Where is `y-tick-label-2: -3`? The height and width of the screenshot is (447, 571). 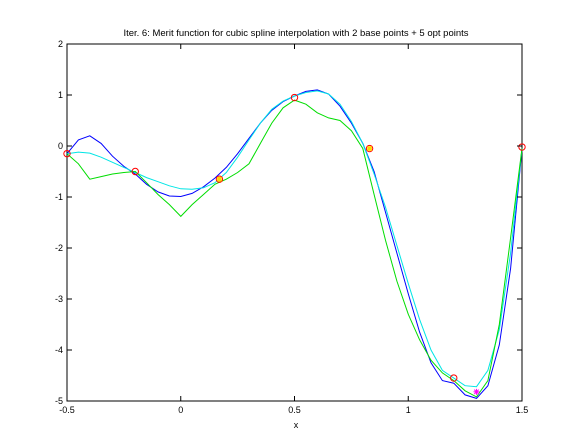 y-tick-label-2: -3 is located at coordinates (59, 299).